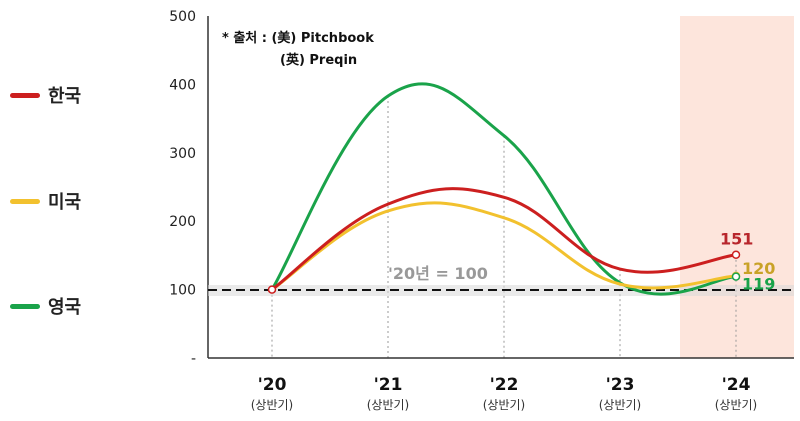 The image size is (800, 421). I want to click on legend-label-uk: 영국, so click(65, 307).